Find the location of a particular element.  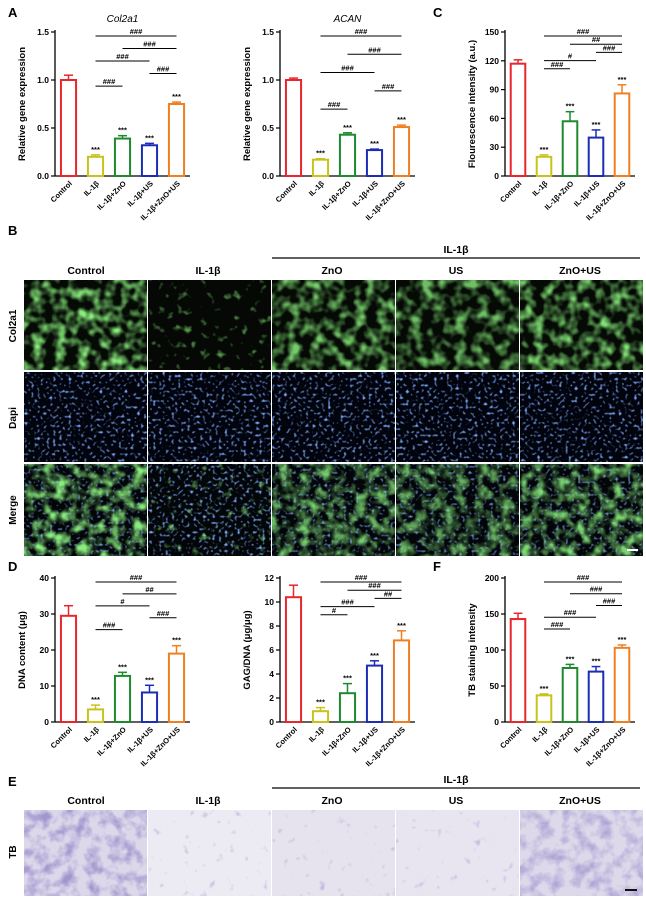

group-header-label: IL-1β is located at coordinates (456, 250).